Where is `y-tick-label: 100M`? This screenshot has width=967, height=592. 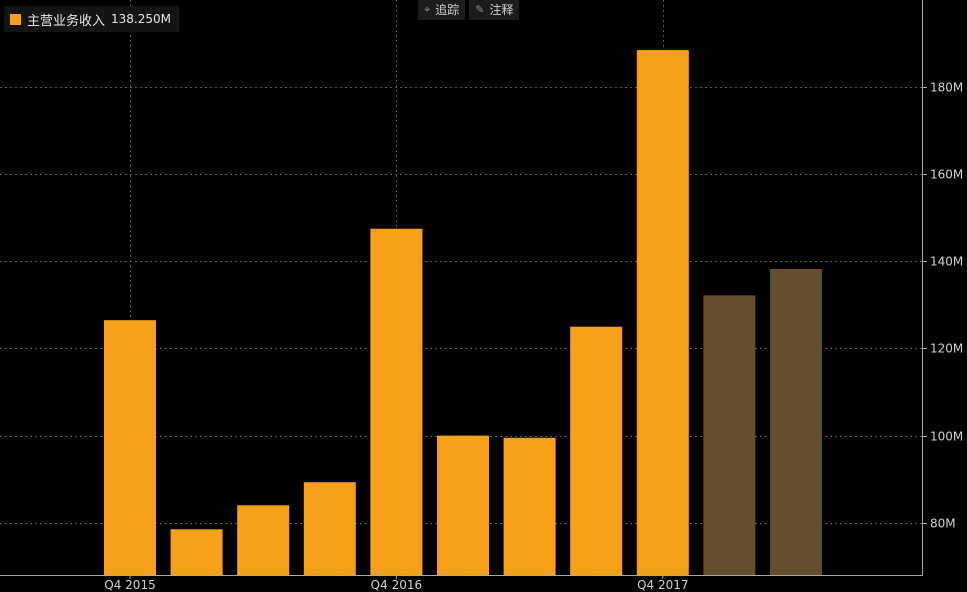
y-tick-label: 100M is located at coordinates (946, 437).